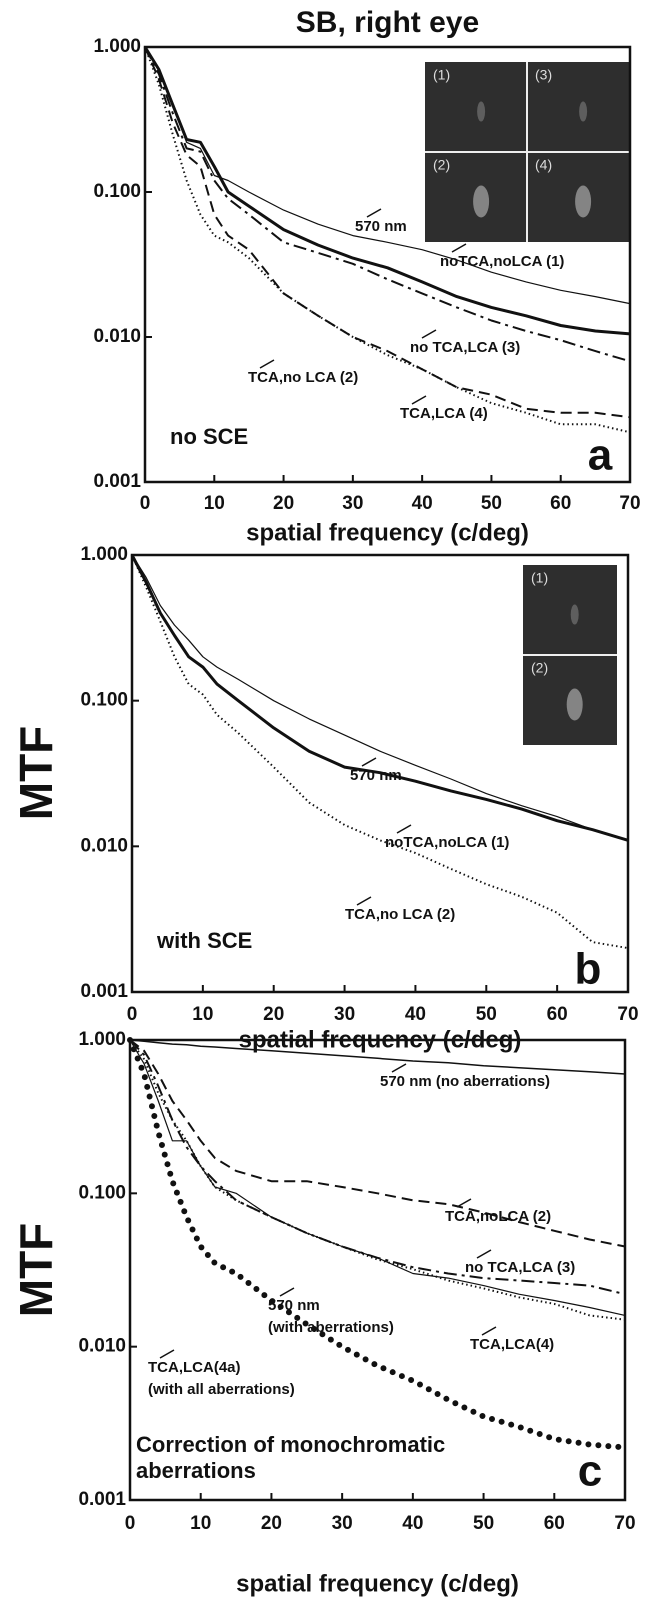 The height and width of the screenshot is (1608, 652). Describe the element at coordinates (498, 1216) in the screenshot. I see `curve-label: TCA,noLCA (2)` at that location.